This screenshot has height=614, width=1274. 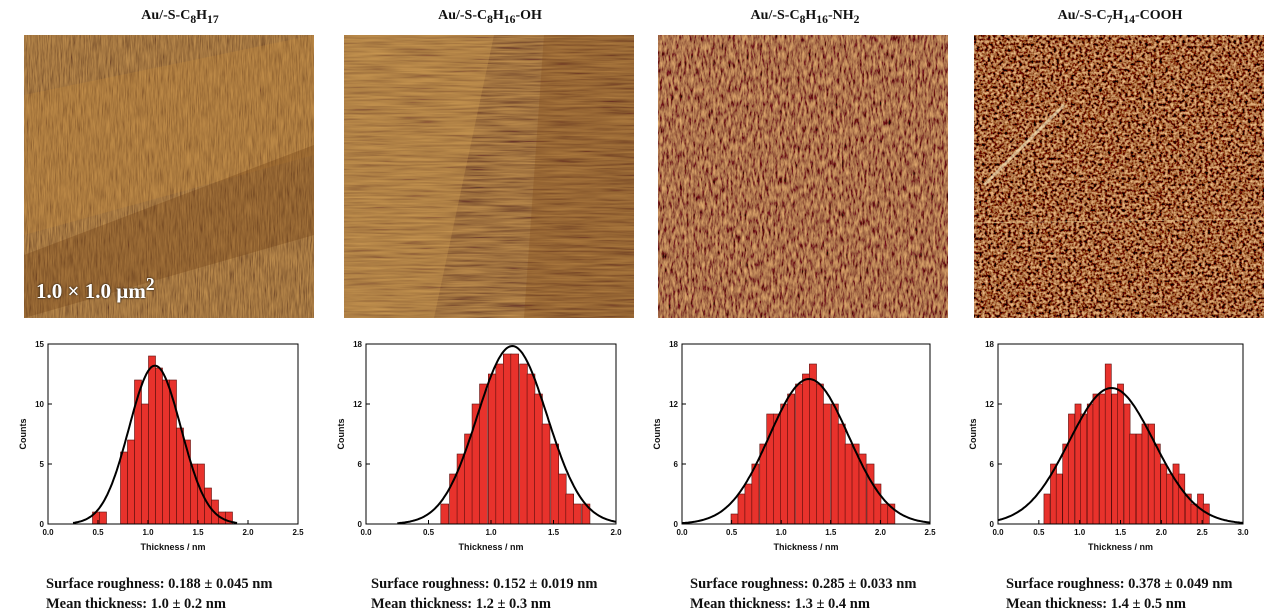 I want to click on panel-title-3: Au/-S-C8H16-NH2, so click(x=805, y=17).